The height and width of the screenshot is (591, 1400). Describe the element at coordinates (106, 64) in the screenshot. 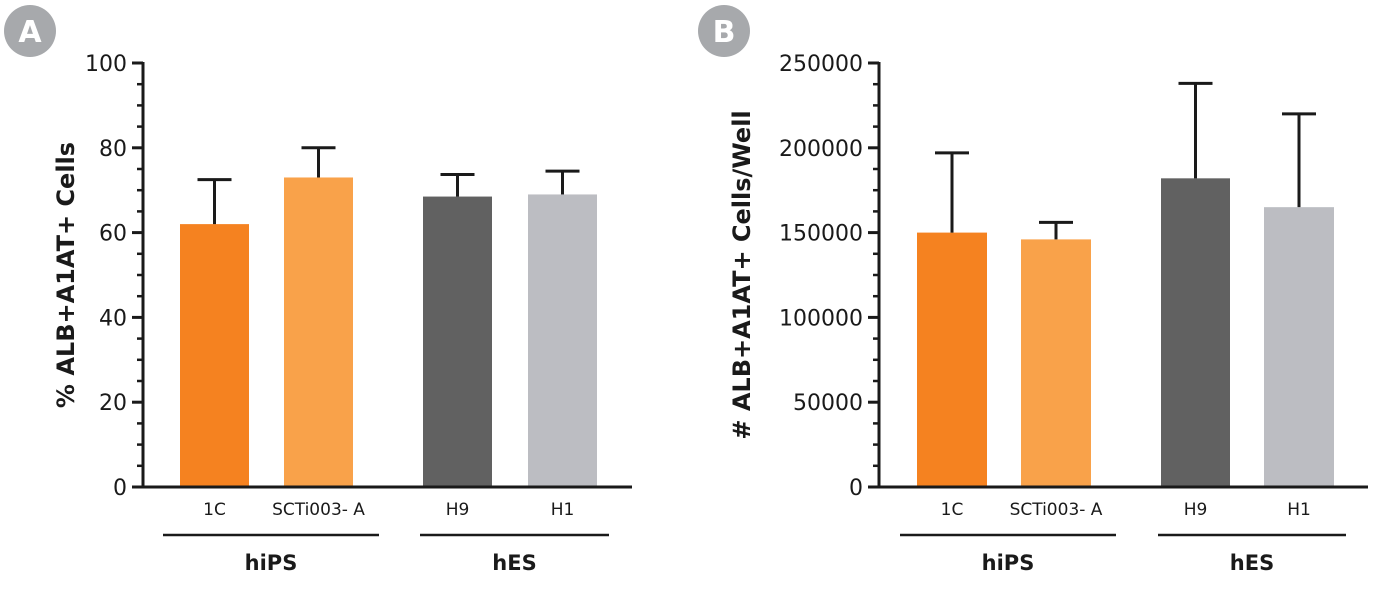

I see `panel-a-y-tick-label-5: 100` at that location.